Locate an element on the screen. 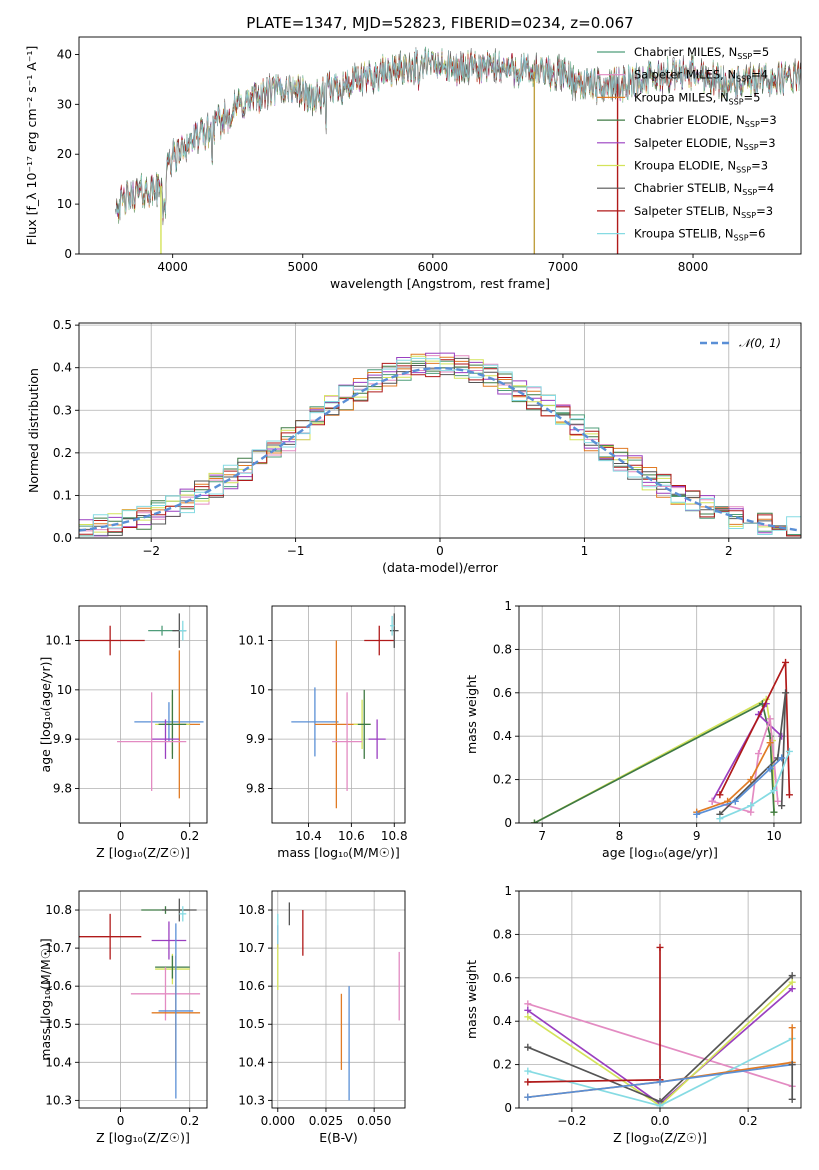 The width and height of the screenshot is (819, 1170). x-tick-label: 6000 is located at coordinates (433, 267).